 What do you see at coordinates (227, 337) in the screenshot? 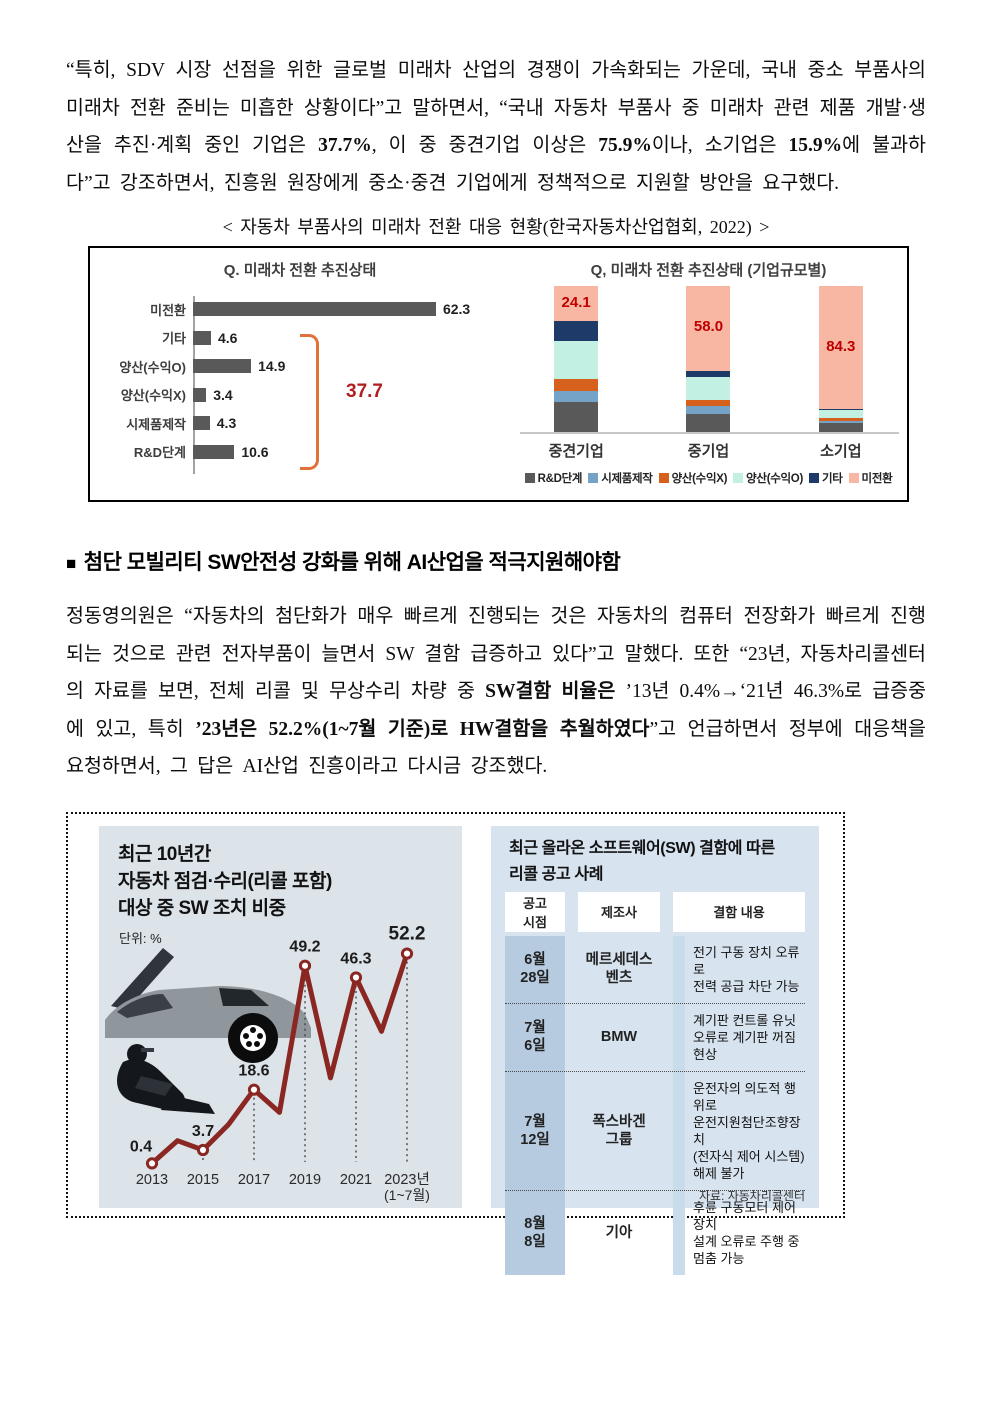
I see `bar-value-label: 4.6` at bounding box center [227, 337].